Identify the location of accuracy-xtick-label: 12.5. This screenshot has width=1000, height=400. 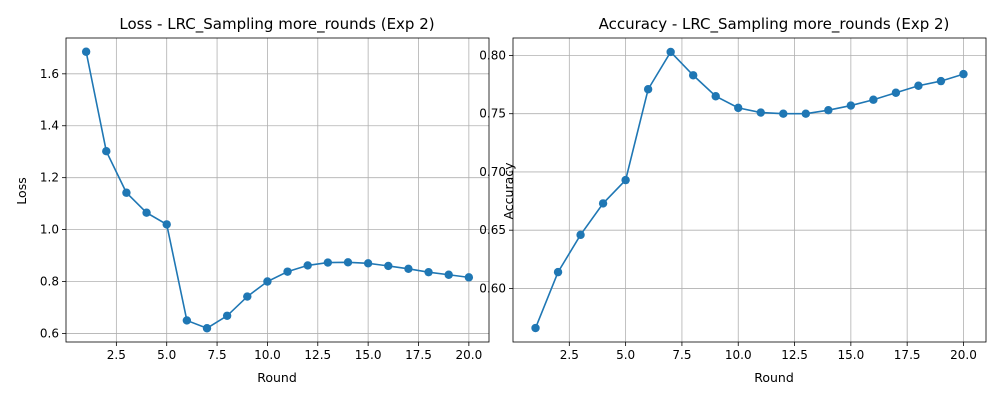
(794, 355).